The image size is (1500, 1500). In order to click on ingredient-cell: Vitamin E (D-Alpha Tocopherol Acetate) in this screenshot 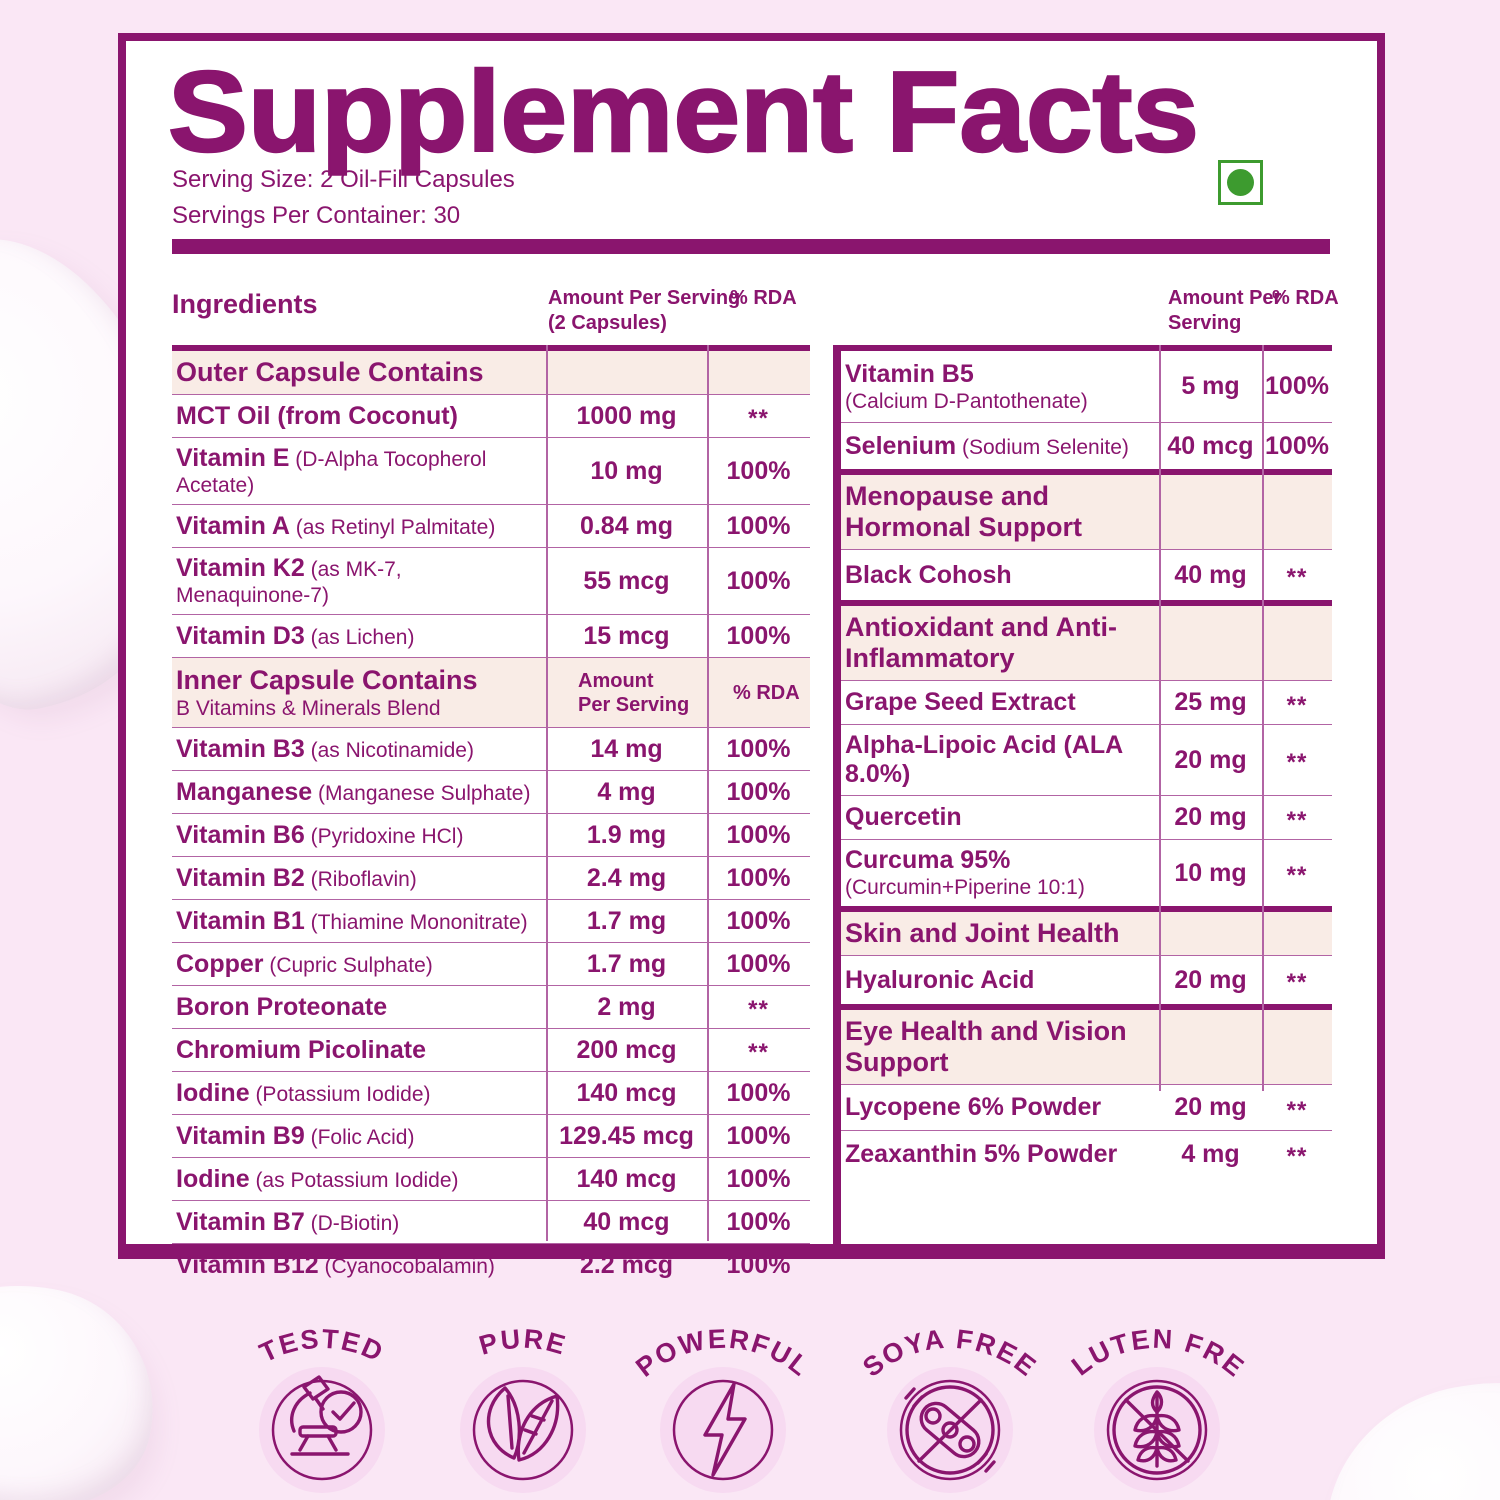, I will do `click(359, 471)`.